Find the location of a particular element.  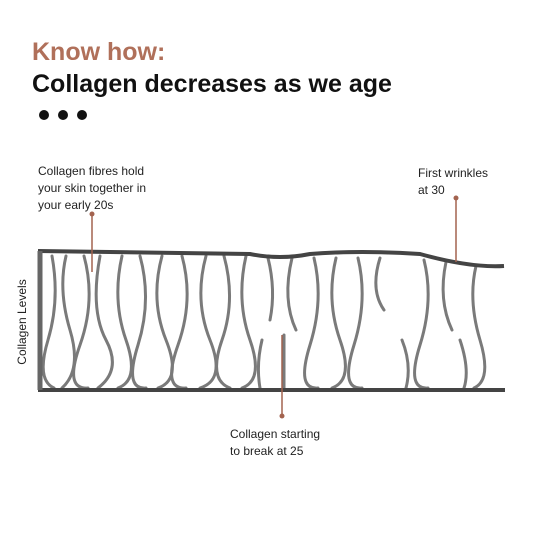

skin-surface is located at coordinates (271, 259).